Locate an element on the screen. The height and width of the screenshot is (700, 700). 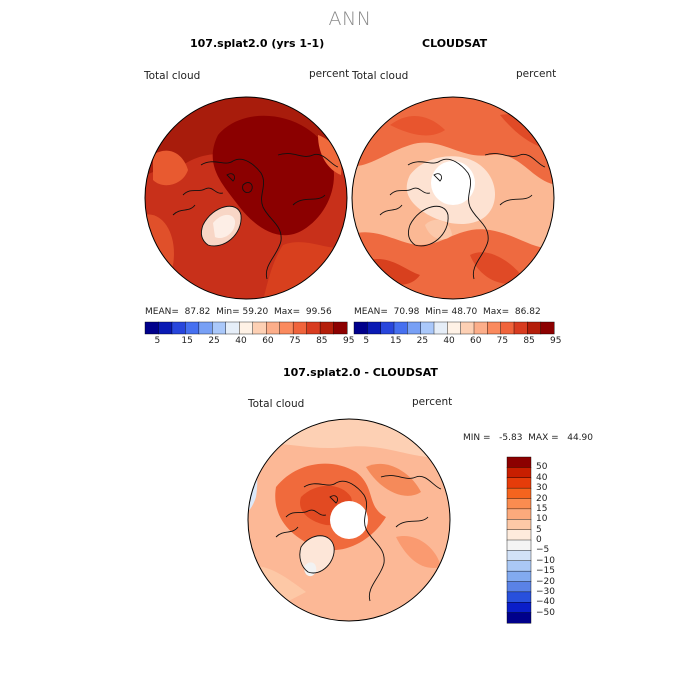
panel-1-units-label: percent is located at coordinates (329, 74).